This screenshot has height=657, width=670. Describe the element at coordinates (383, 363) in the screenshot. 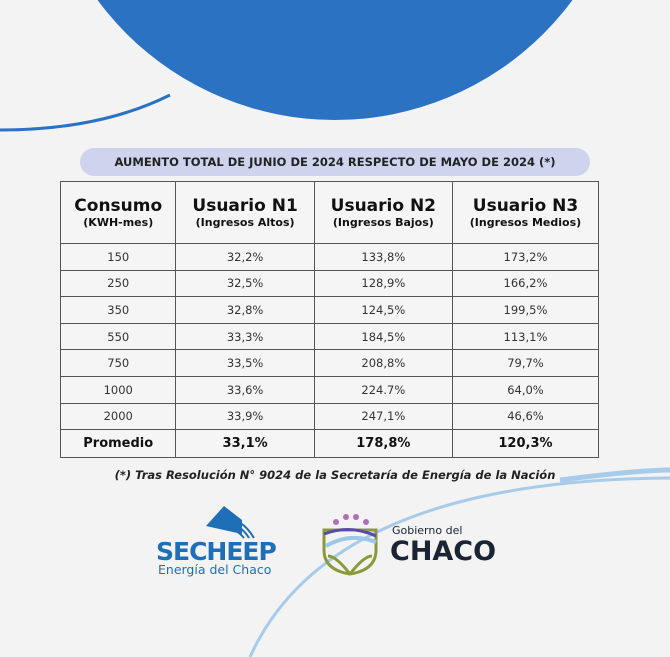

I see `table-cell: 208,8%` at that location.